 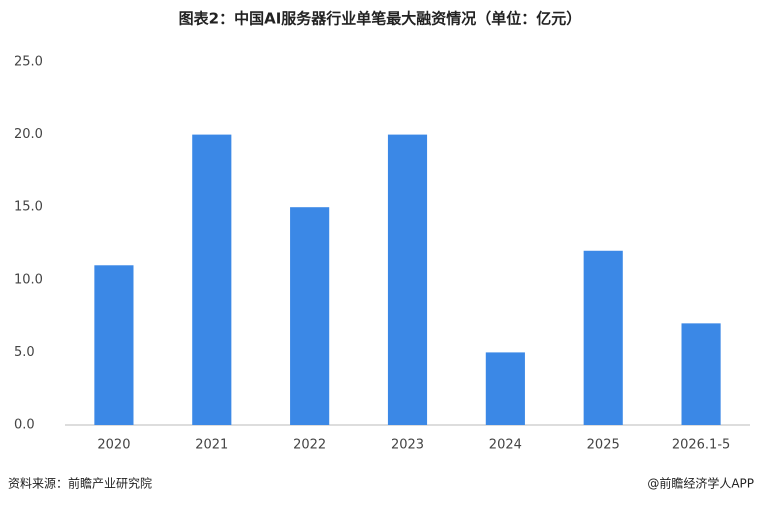 What do you see at coordinates (24, 425) in the screenshot?
I see `y-tick-label: 0.0` at bounding box center [24, 425].